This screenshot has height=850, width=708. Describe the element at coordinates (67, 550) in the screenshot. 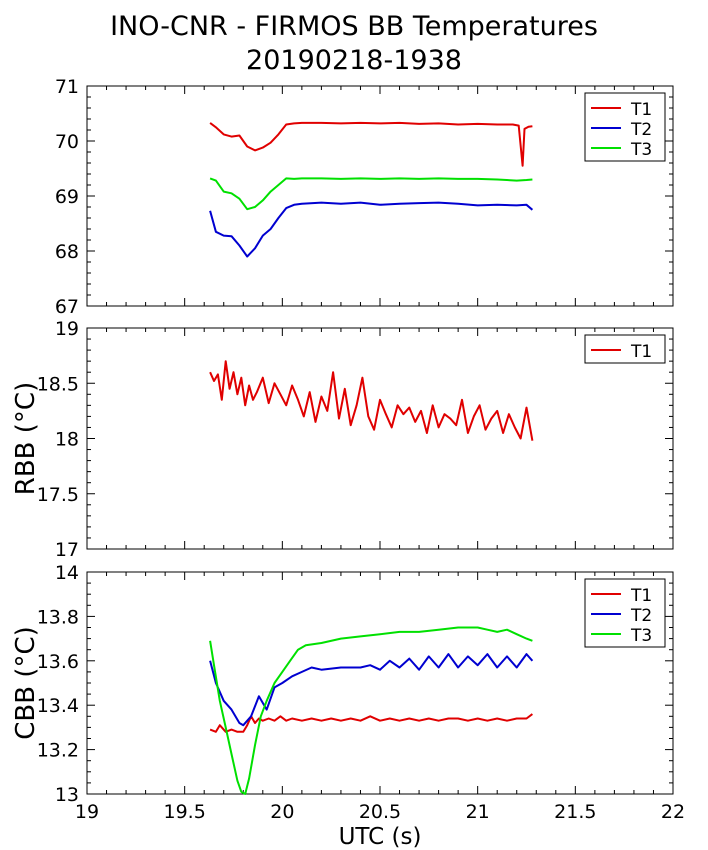

I see `y-tick-label: 17` at that location.